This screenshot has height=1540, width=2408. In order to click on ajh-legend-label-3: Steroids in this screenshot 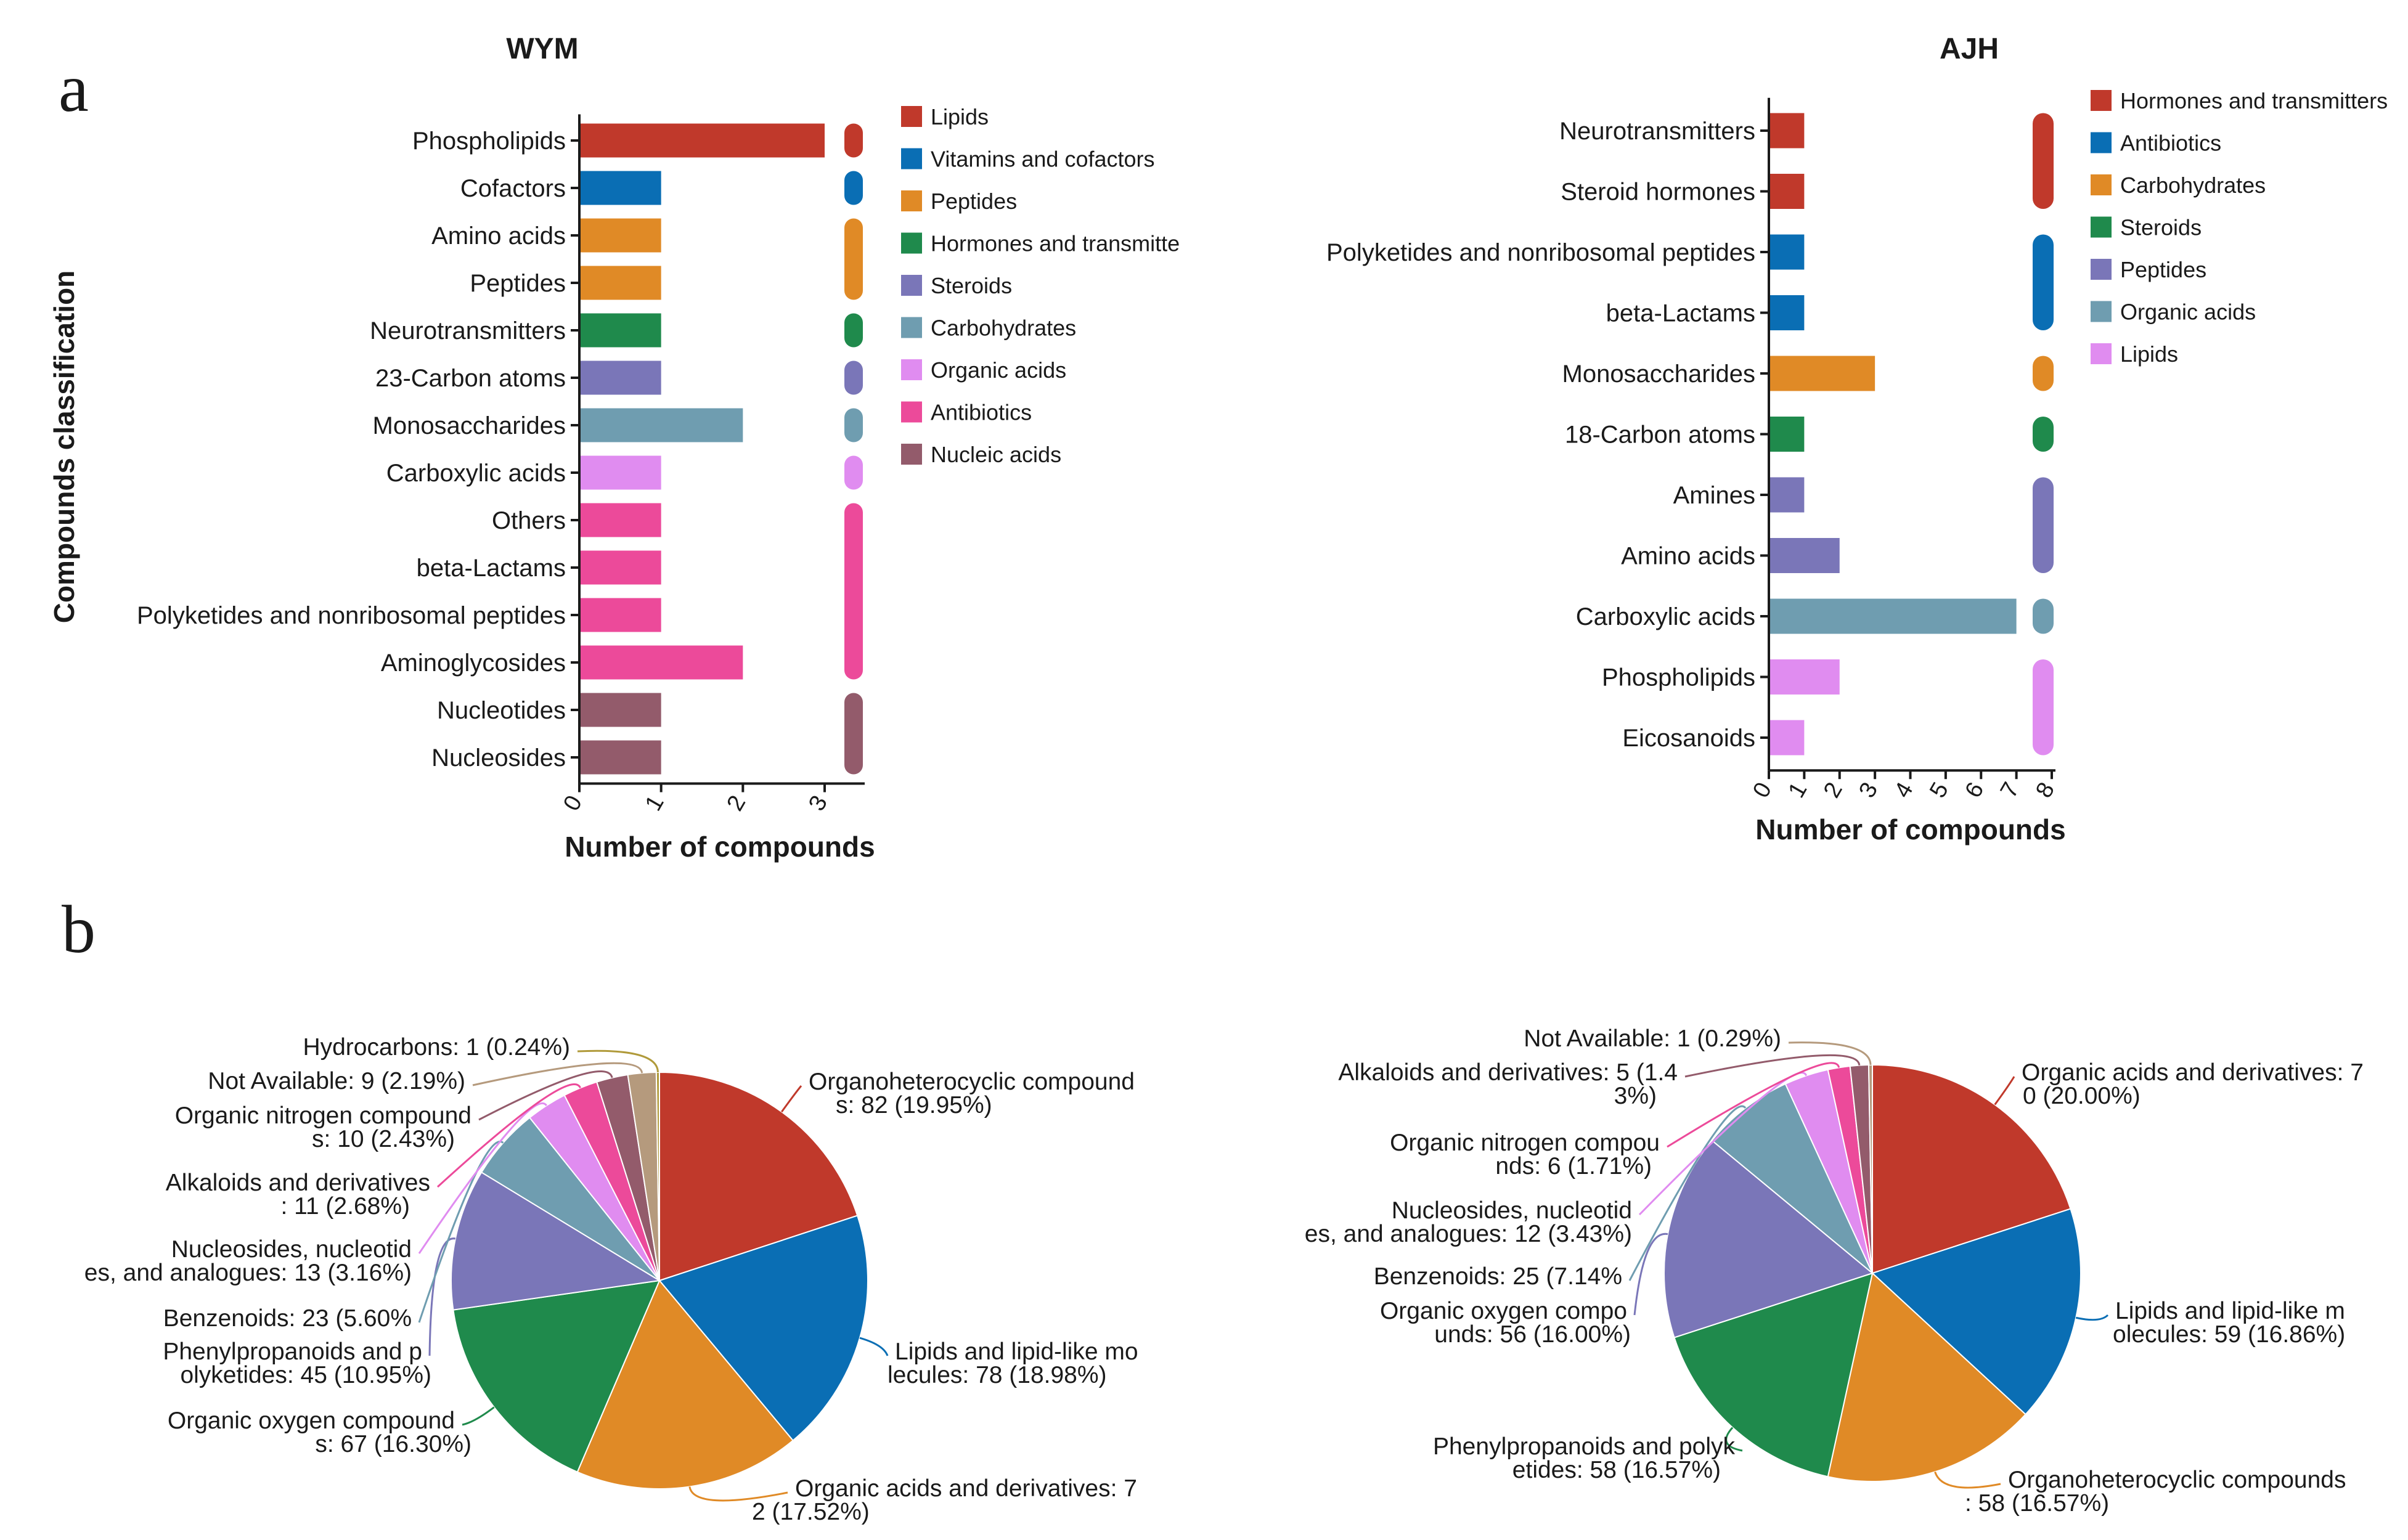, I will do `click(2161, 228)`.